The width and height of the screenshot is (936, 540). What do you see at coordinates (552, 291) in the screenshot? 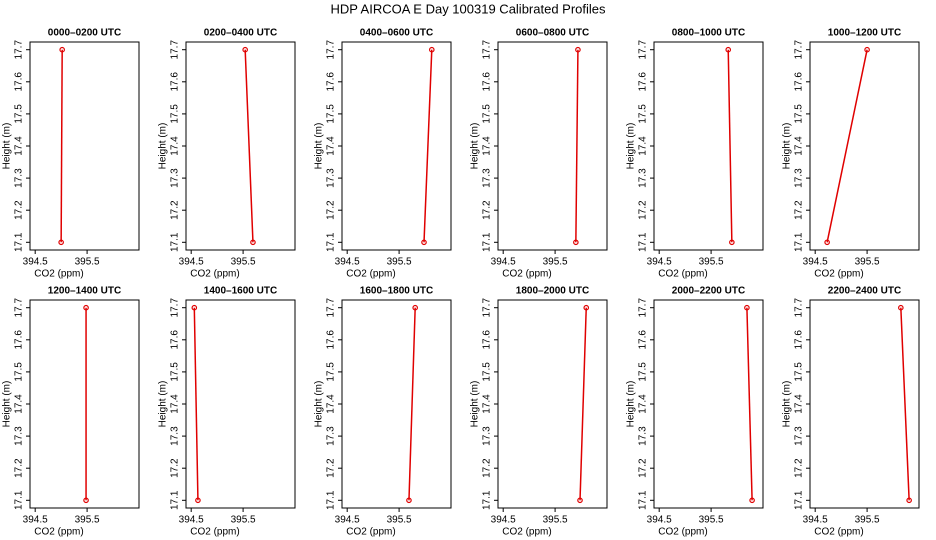
I see `panel-title: 1800–2000 UTC` at bounding box center [552, 291].